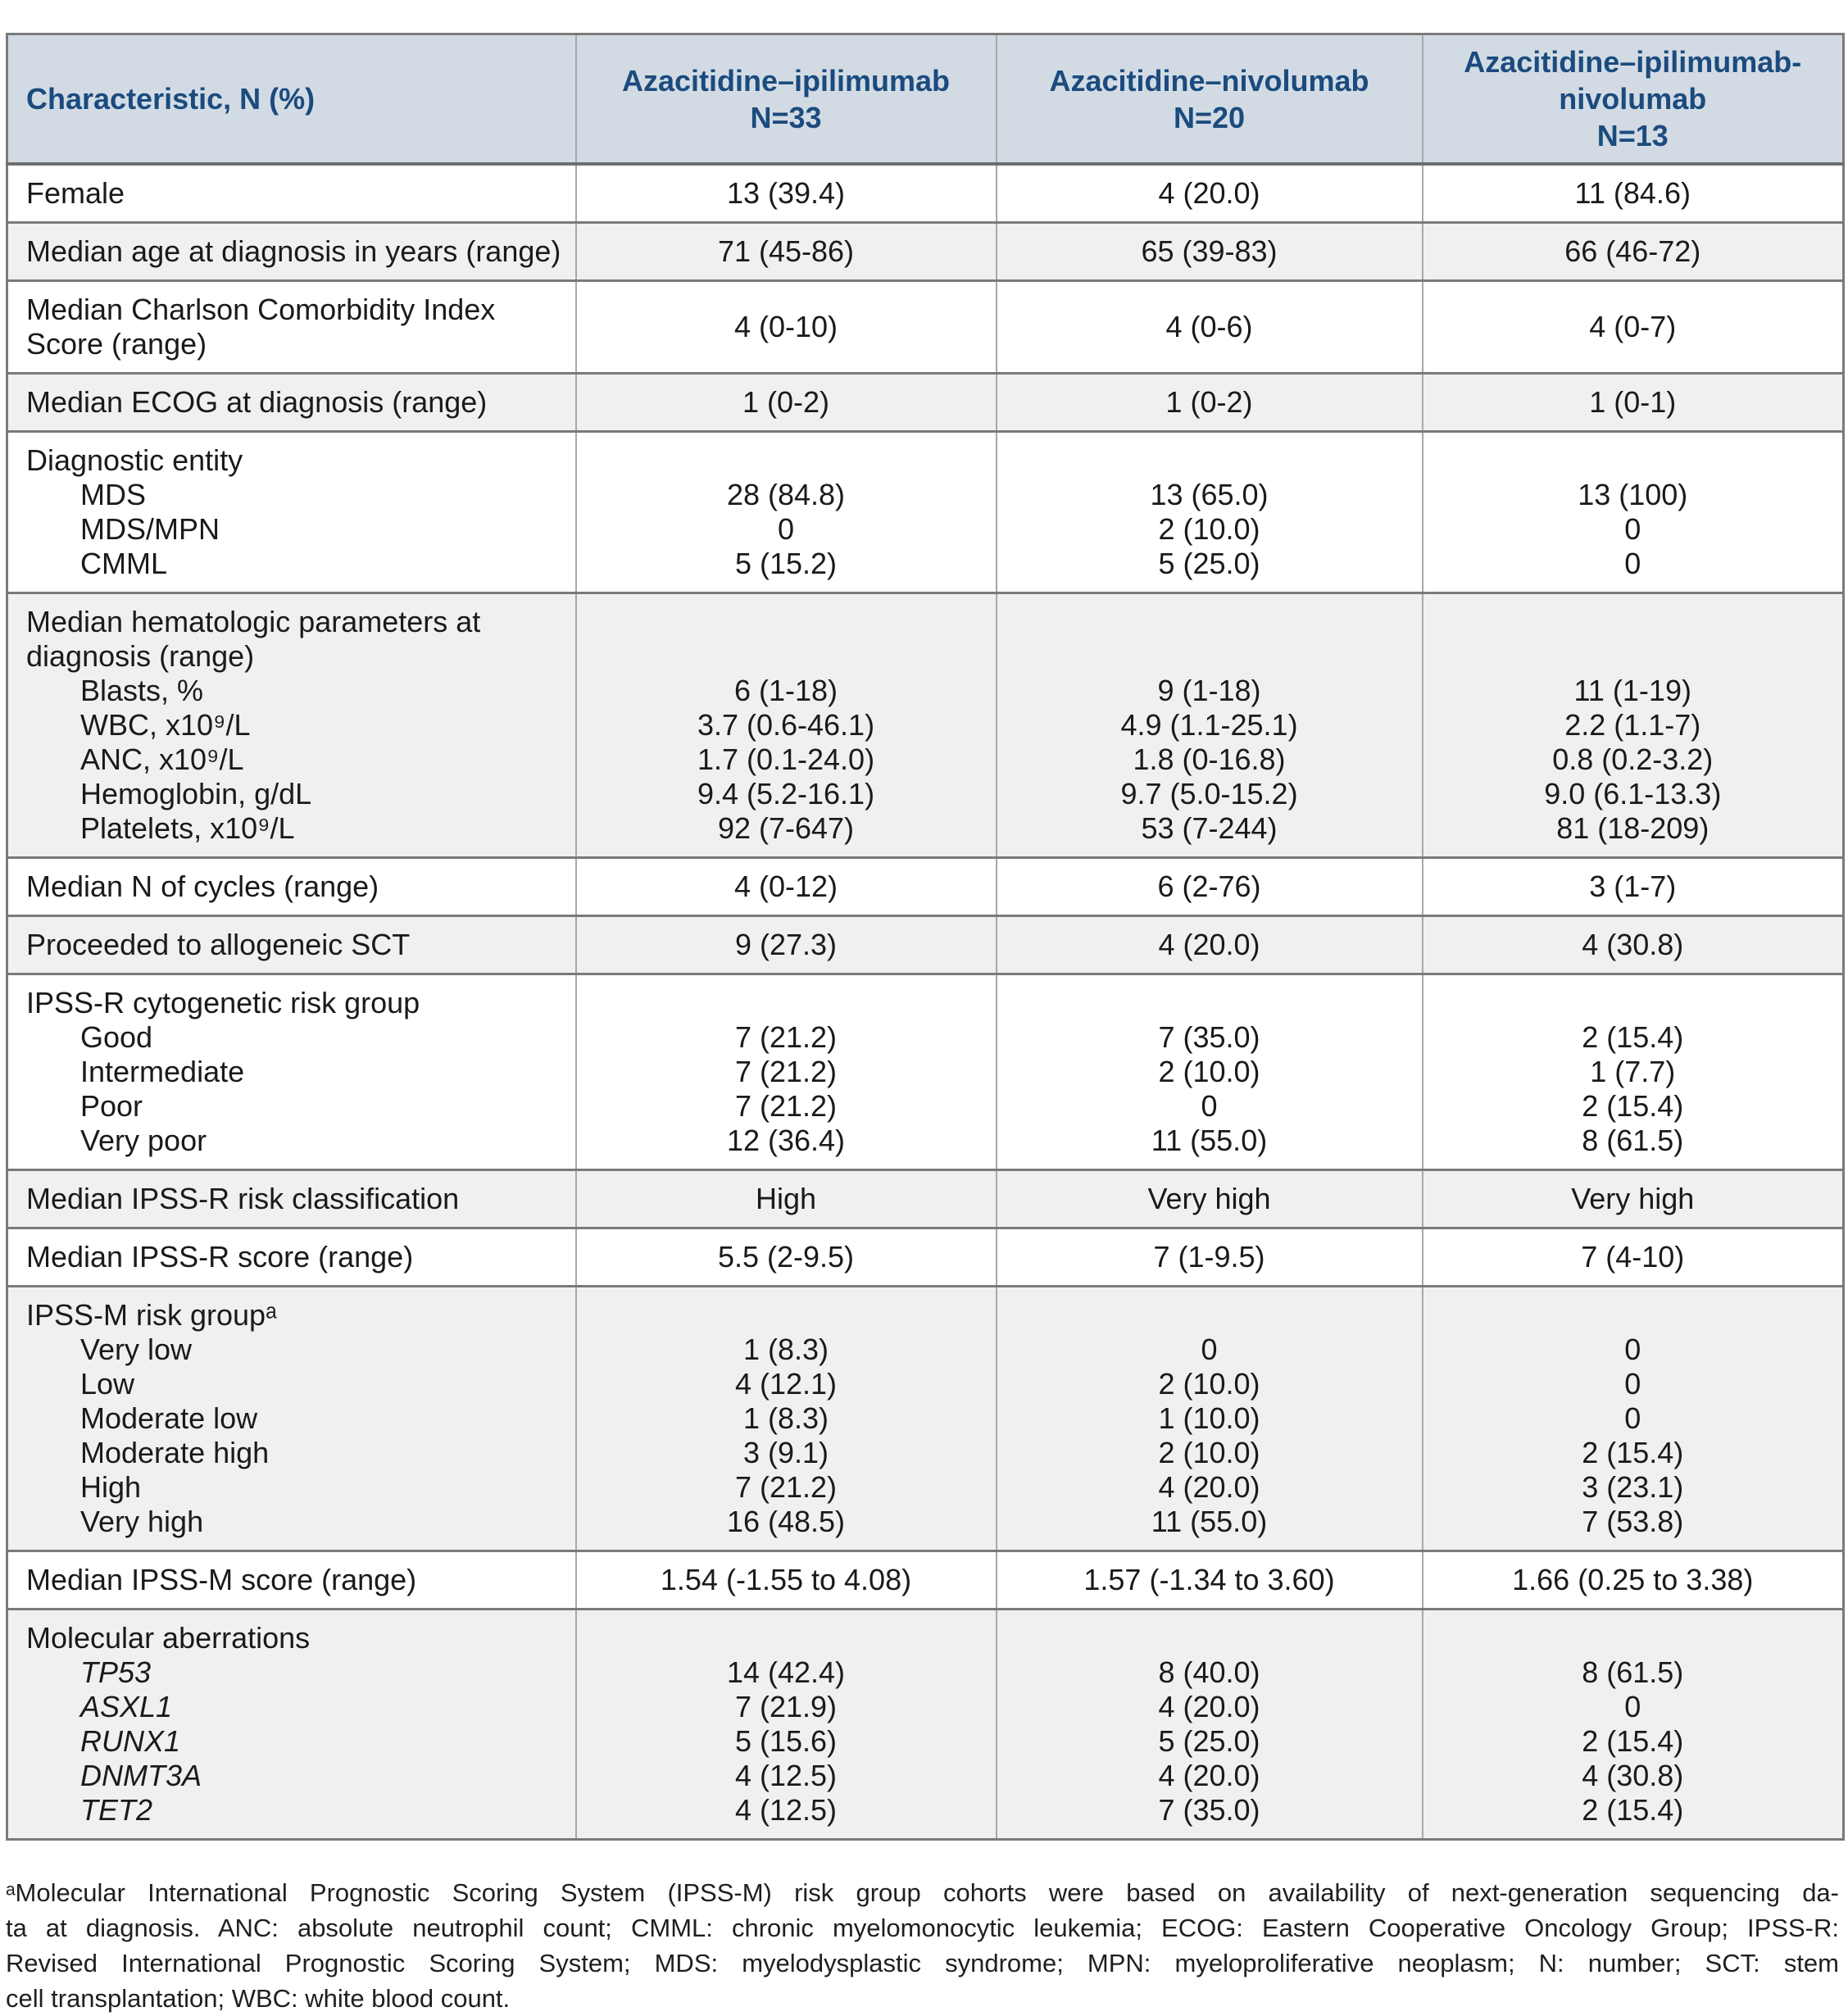 The image size is (1848, 2016). What do you see at coordinates (926, 1106) in the screenshot?
I see `table-subrow: Poor 7 (21.2) 0 2 (15.4)` at bounding box center [926, 1106].